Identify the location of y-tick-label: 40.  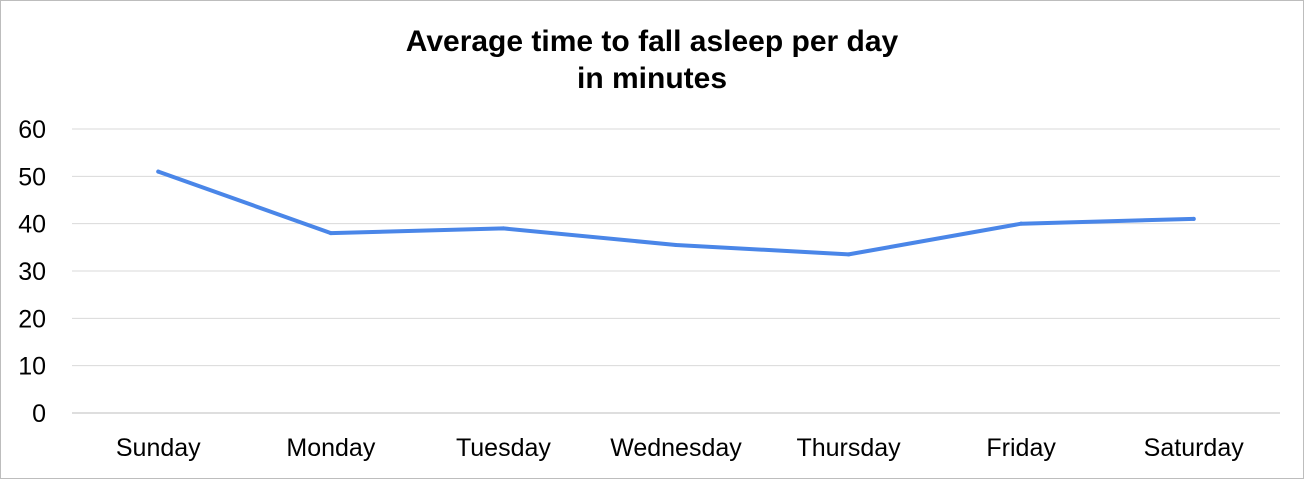
(32, 225).